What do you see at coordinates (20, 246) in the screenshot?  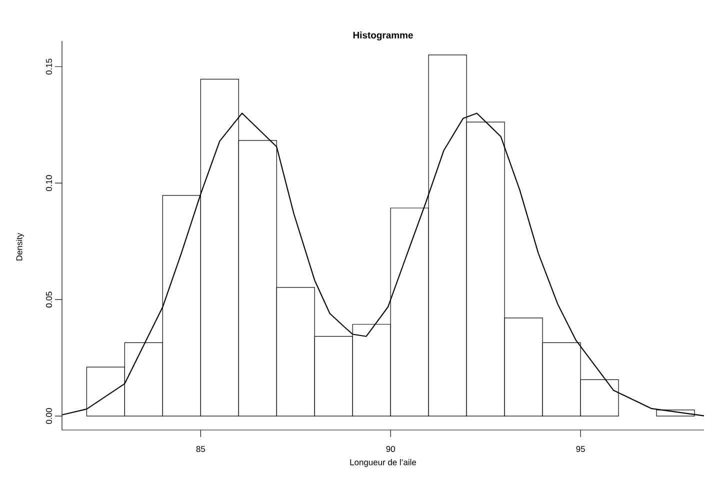 I see `y-axis-title: Density` at bounding box center [20, 246].